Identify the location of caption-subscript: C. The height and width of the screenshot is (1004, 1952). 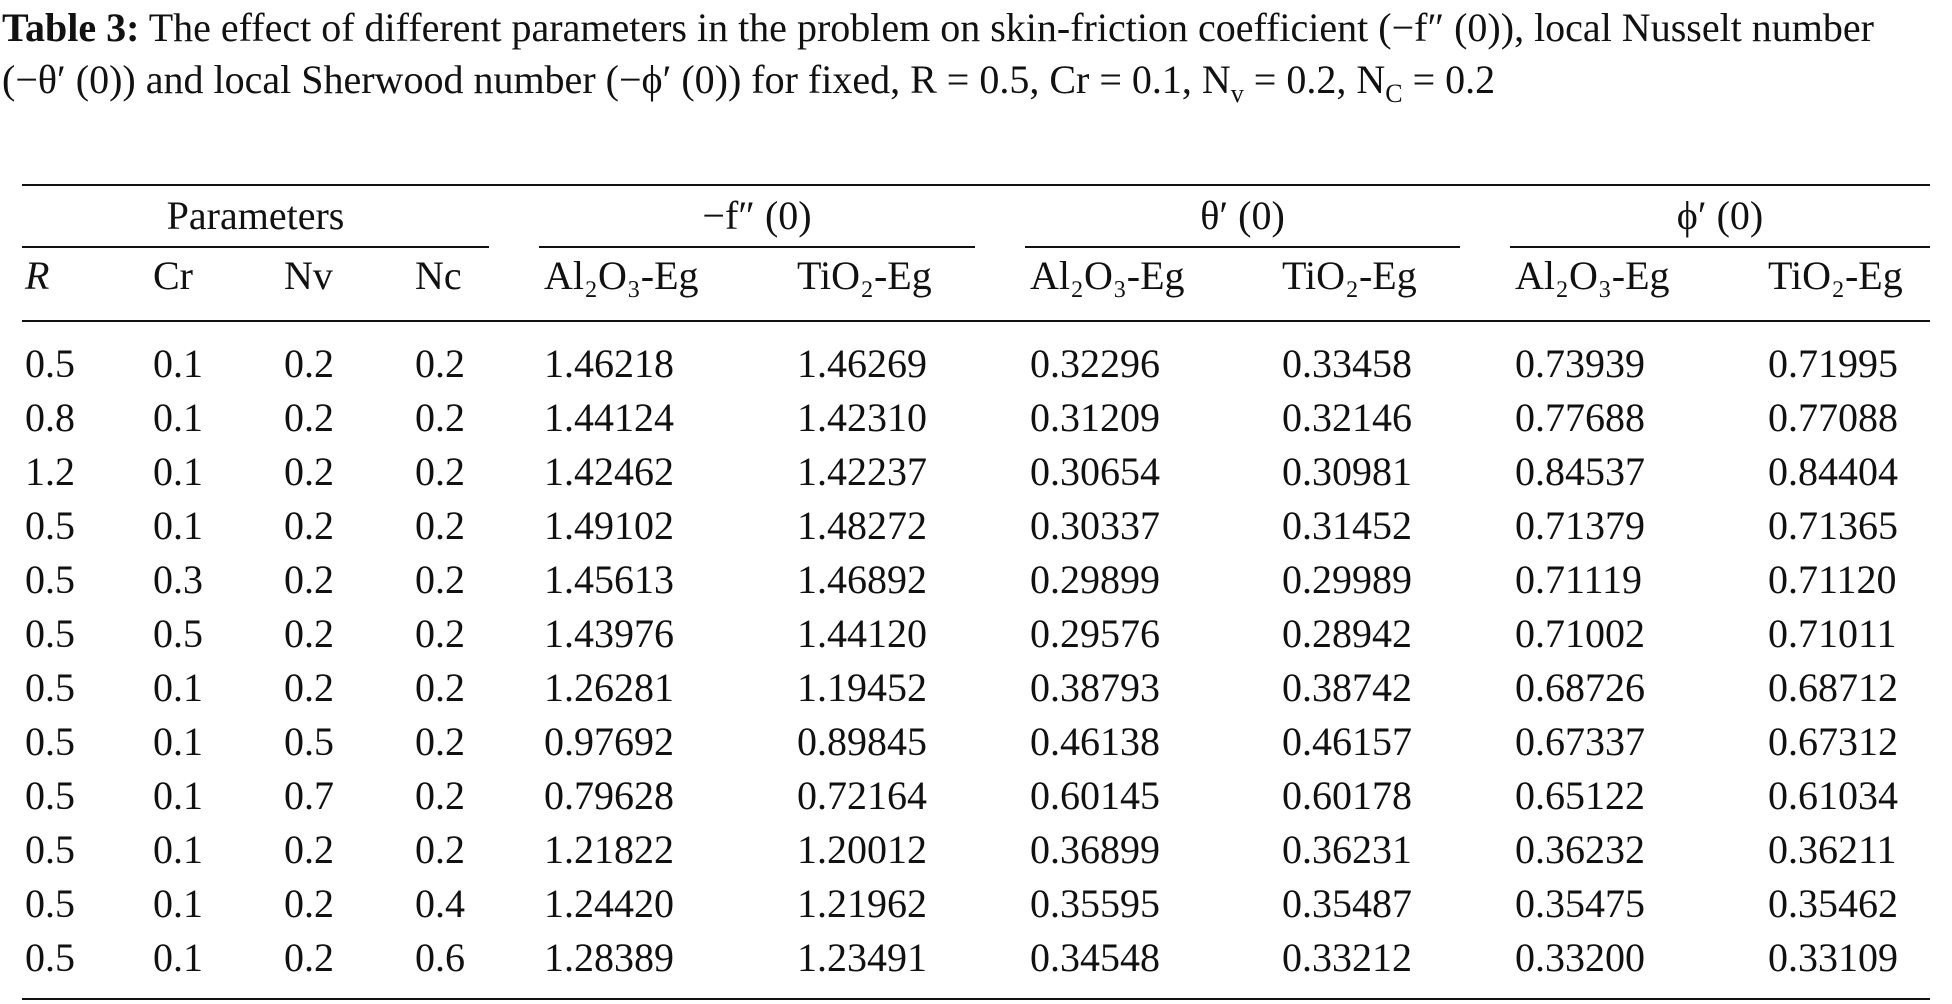
(1394, 93).